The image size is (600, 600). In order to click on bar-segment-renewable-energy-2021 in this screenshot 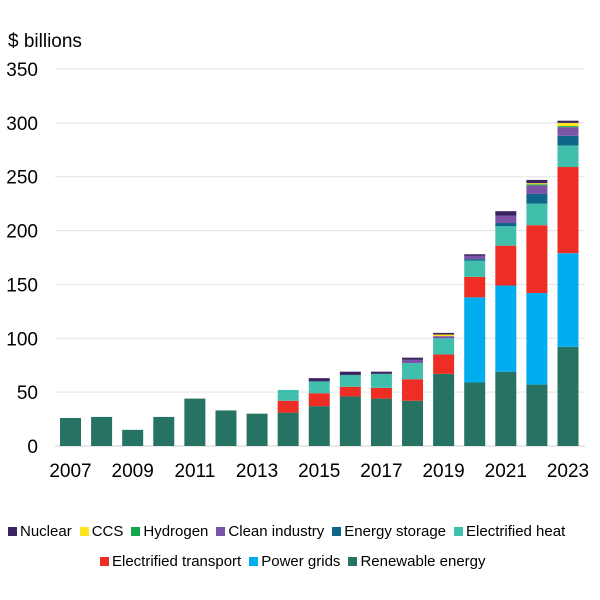, I will do `click(506, 408)`.